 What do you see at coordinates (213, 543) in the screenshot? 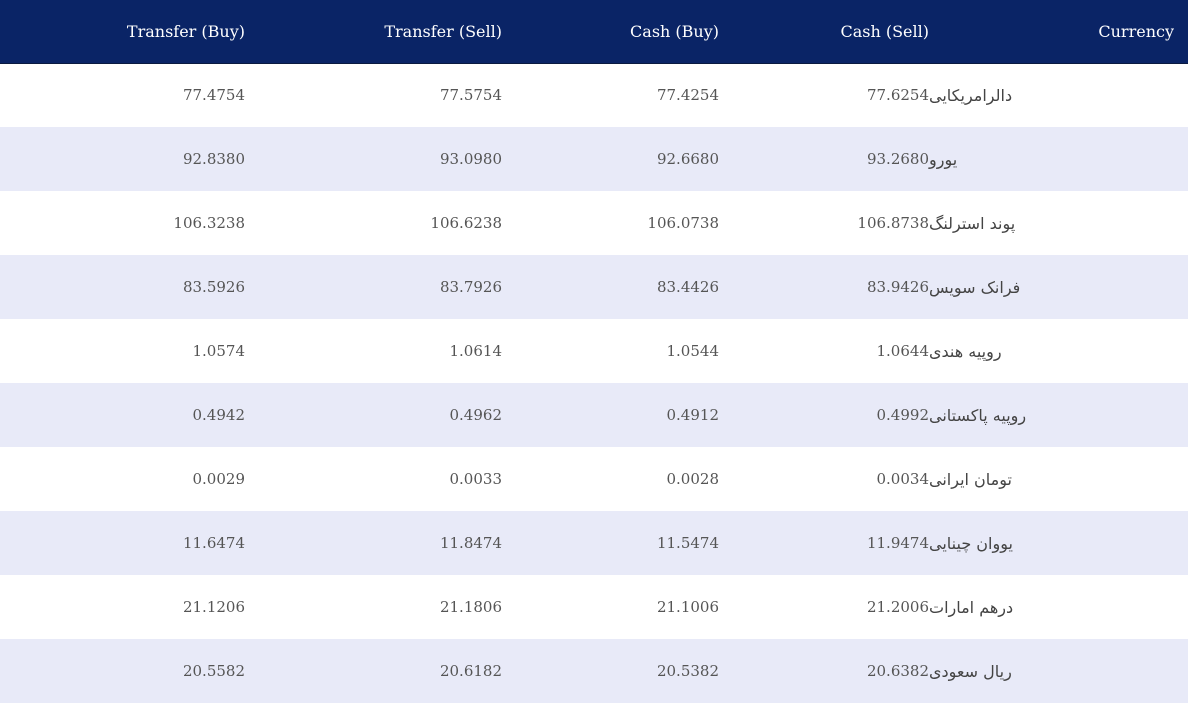
I see `transfer-buy-cell: 11.6474` at bounding box center [213, 543].